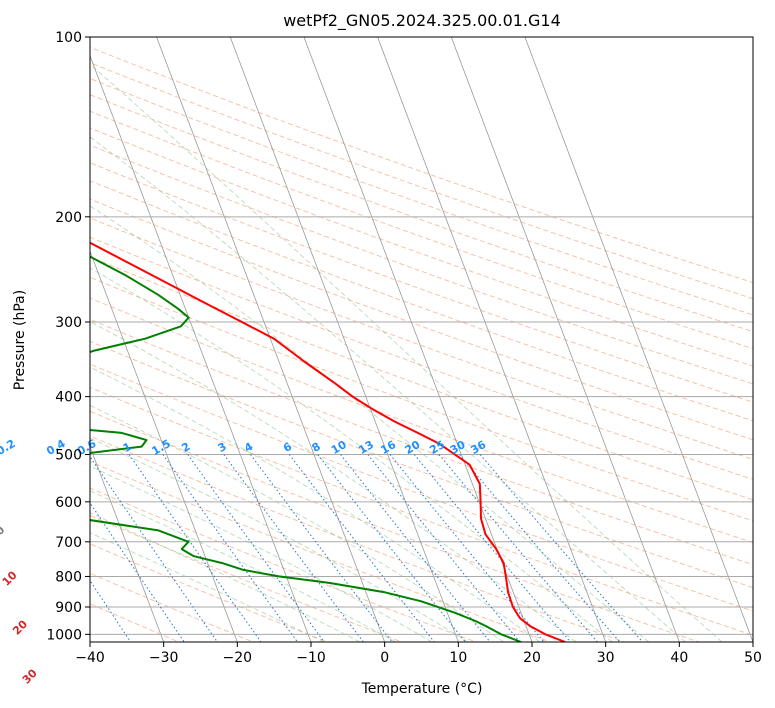 This screenshot has height=708, width=775. Describe the element at coordinates (422, 689) in the screenshot. I see `x-axis-label: Temperature (°C)` at that location.